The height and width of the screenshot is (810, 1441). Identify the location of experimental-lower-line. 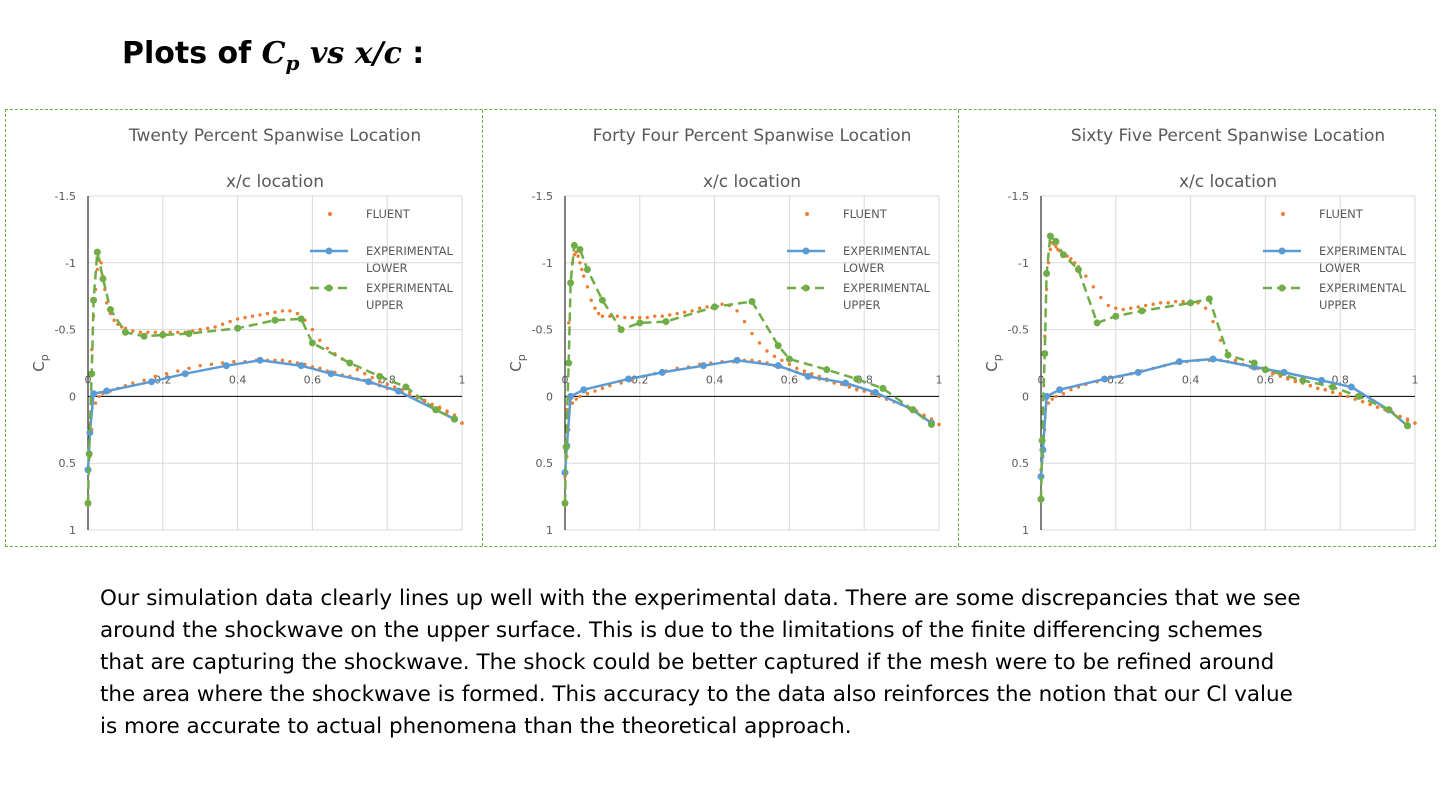
(747, 416).